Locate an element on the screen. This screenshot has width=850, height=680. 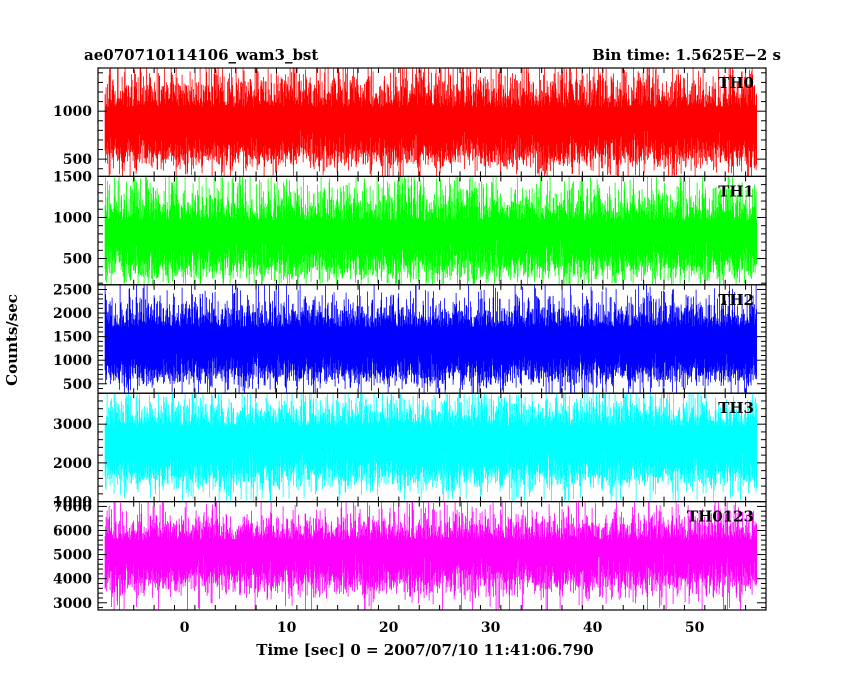
x-axis-label: Time [sec] 0 = 2007/07/10 11:41:06.790 is located at coordinates (424, 650).